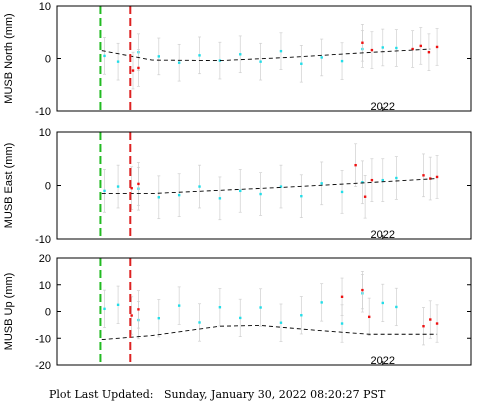 This screenshot has height=404, width=481. I want to click on y-axis-label: MUSB North (mm), so click(9, 58).